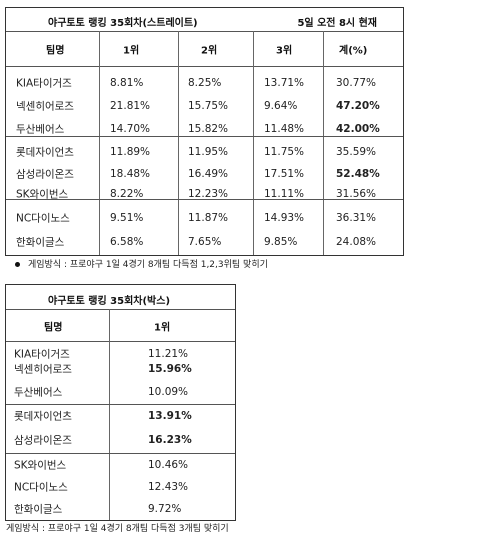 The width and height of the screenshot is (496, 536). I want to click on rank1-value: 13.91%, so click(170, 416).